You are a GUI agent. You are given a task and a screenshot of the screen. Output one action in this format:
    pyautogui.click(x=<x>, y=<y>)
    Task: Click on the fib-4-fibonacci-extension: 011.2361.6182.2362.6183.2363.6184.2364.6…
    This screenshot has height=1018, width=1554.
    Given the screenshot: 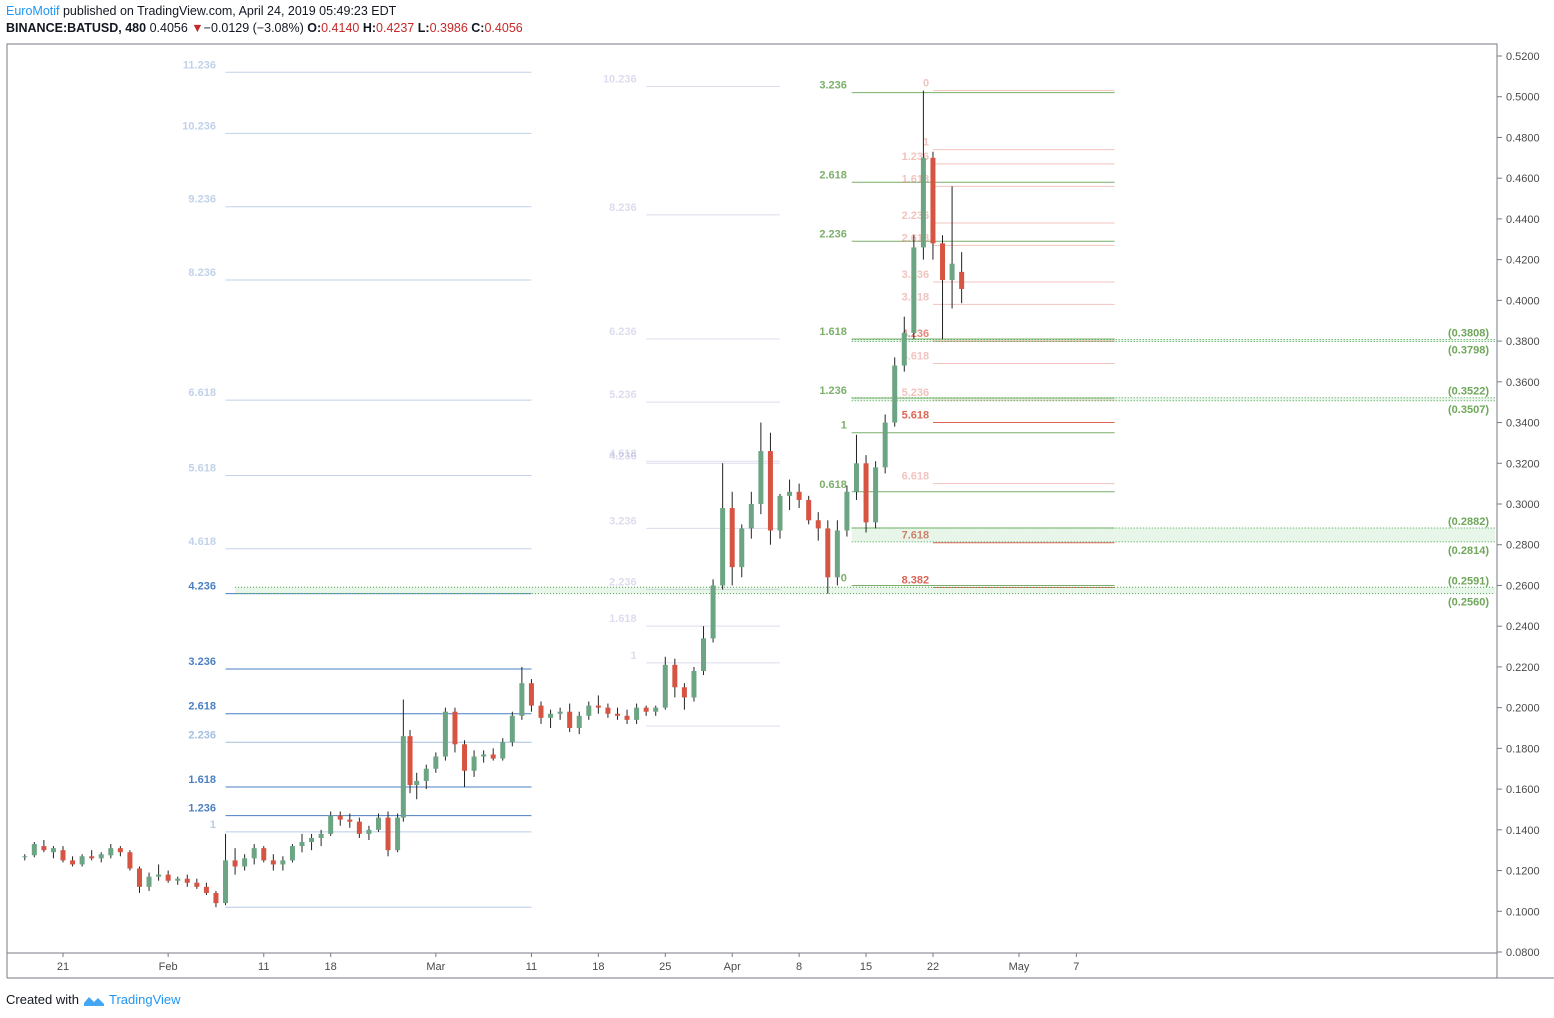 What is the action you would take?
    pyautogui.click(x=1008, y=333)
    